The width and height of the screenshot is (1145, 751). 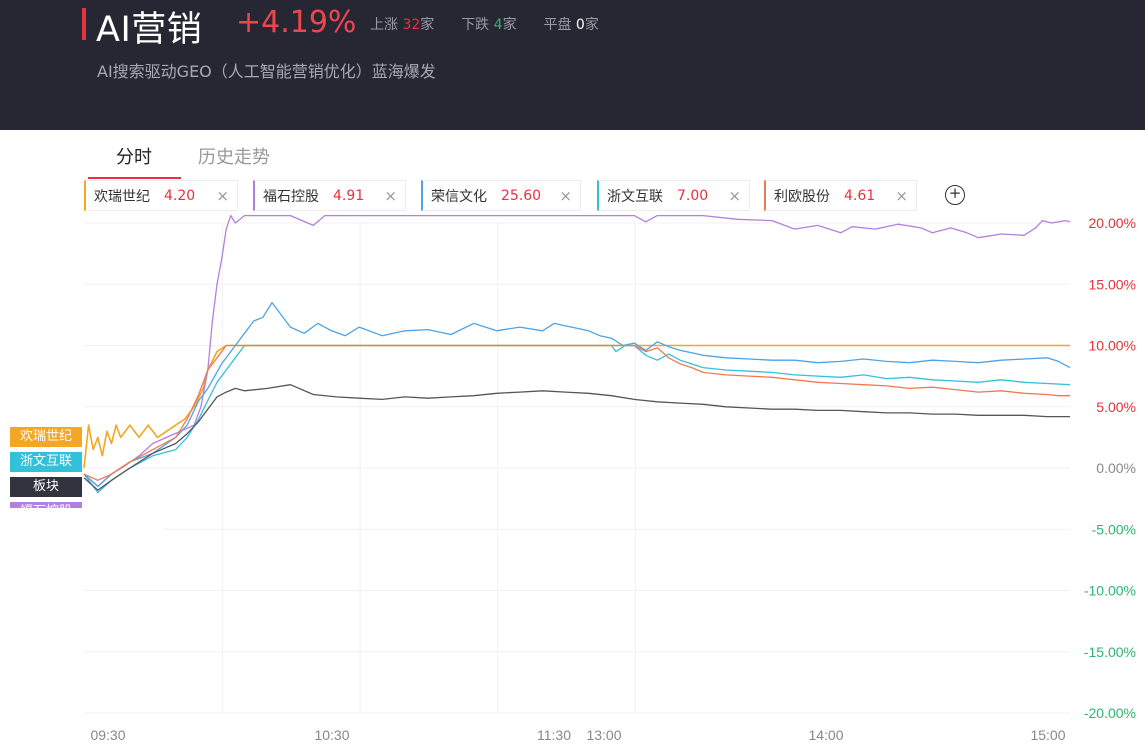 What do you see at coordinates (1110, 652) in the screenshot?
I see `y-tick-label: -15.00%` at bounding box center [1110, 652].